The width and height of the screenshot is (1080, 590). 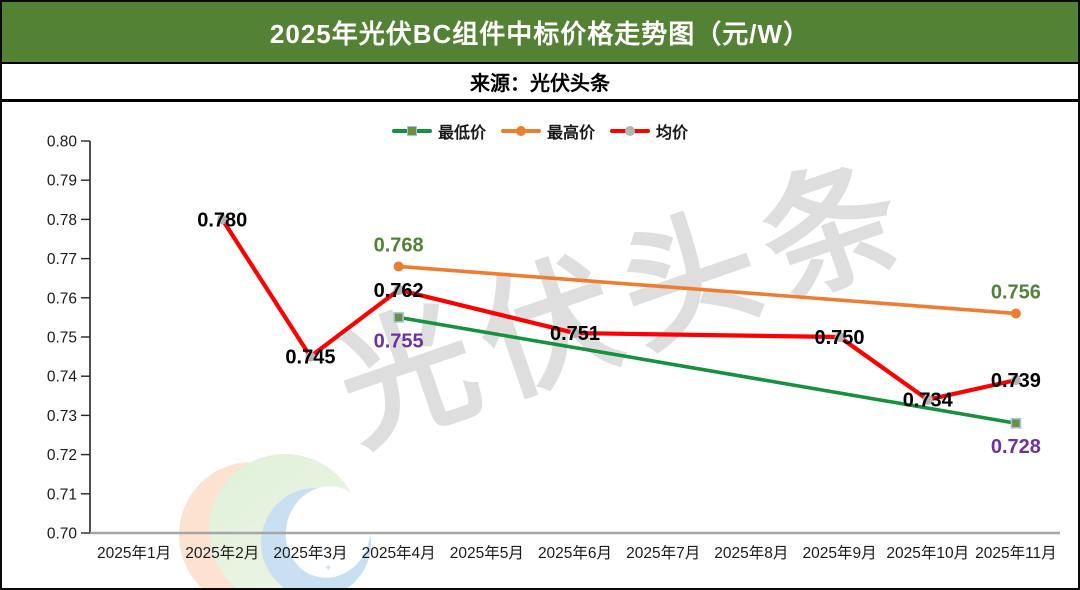 I want to click on logo-orange-ring, so click(x=252, y=525).